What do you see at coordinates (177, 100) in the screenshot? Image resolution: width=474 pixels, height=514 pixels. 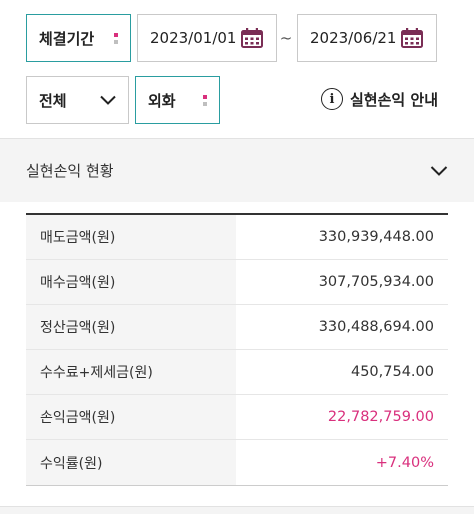 I see `currency-select: 외화` at bounding box center [177, 100].